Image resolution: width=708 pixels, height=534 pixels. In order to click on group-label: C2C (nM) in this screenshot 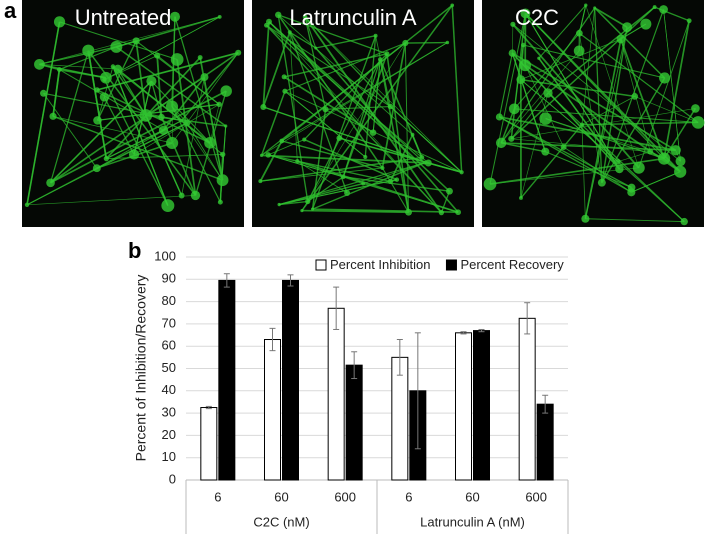, I will do `click(281, 521)`.